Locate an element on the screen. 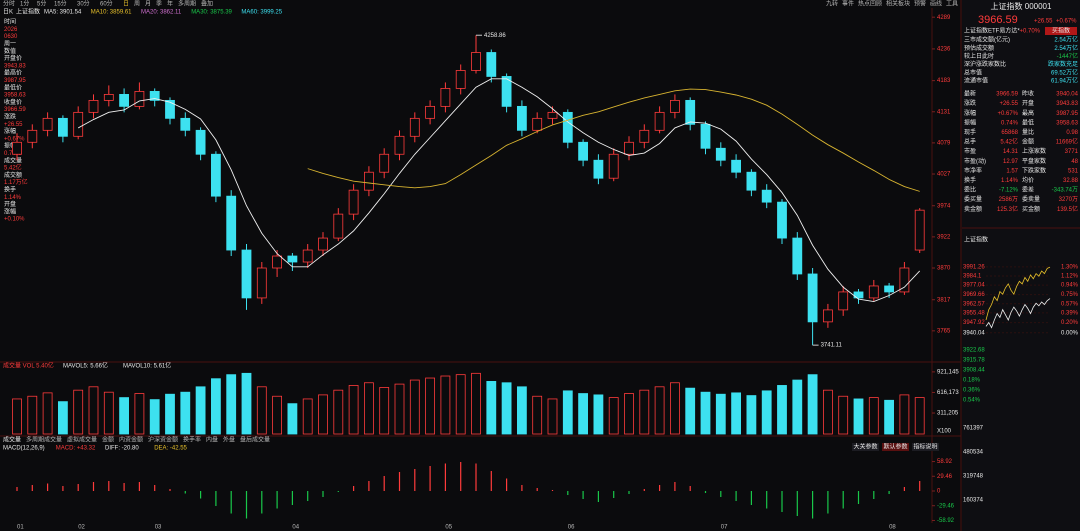  param-button-label: 指标说明 is located at coordinates (925, 447).